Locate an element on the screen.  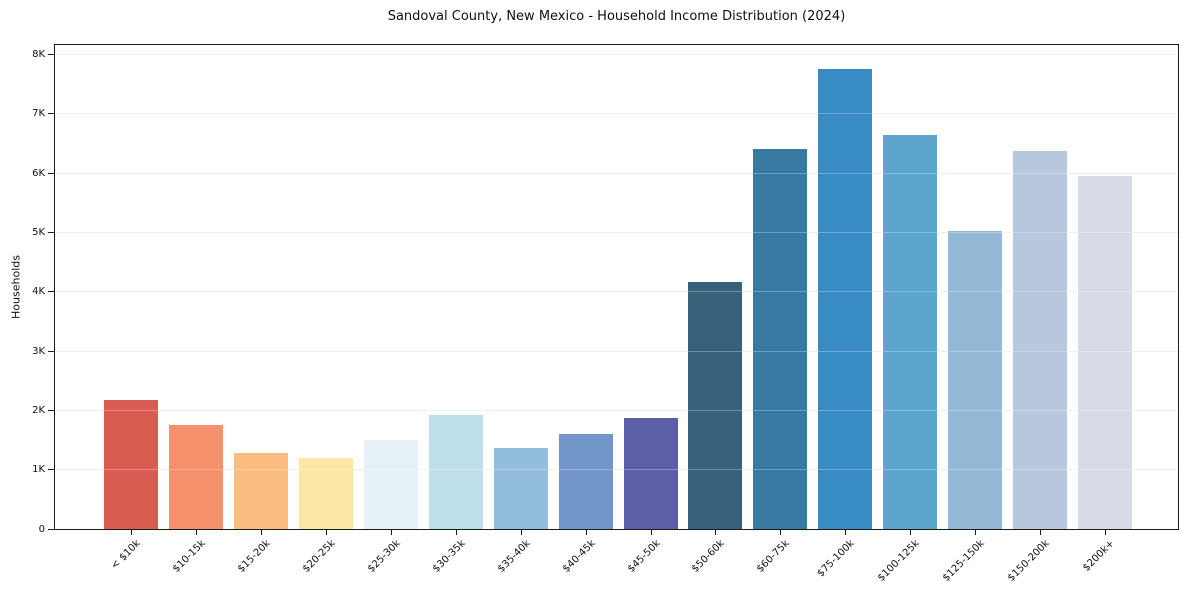
bar-$40-45k is located at coordinates (585, 481).